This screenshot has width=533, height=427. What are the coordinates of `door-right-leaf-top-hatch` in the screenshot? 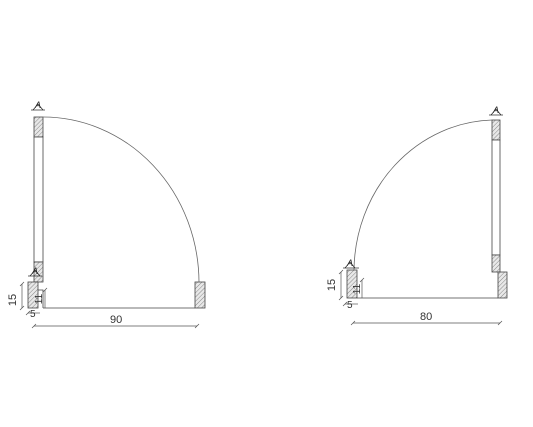 It's located at (496, 130).